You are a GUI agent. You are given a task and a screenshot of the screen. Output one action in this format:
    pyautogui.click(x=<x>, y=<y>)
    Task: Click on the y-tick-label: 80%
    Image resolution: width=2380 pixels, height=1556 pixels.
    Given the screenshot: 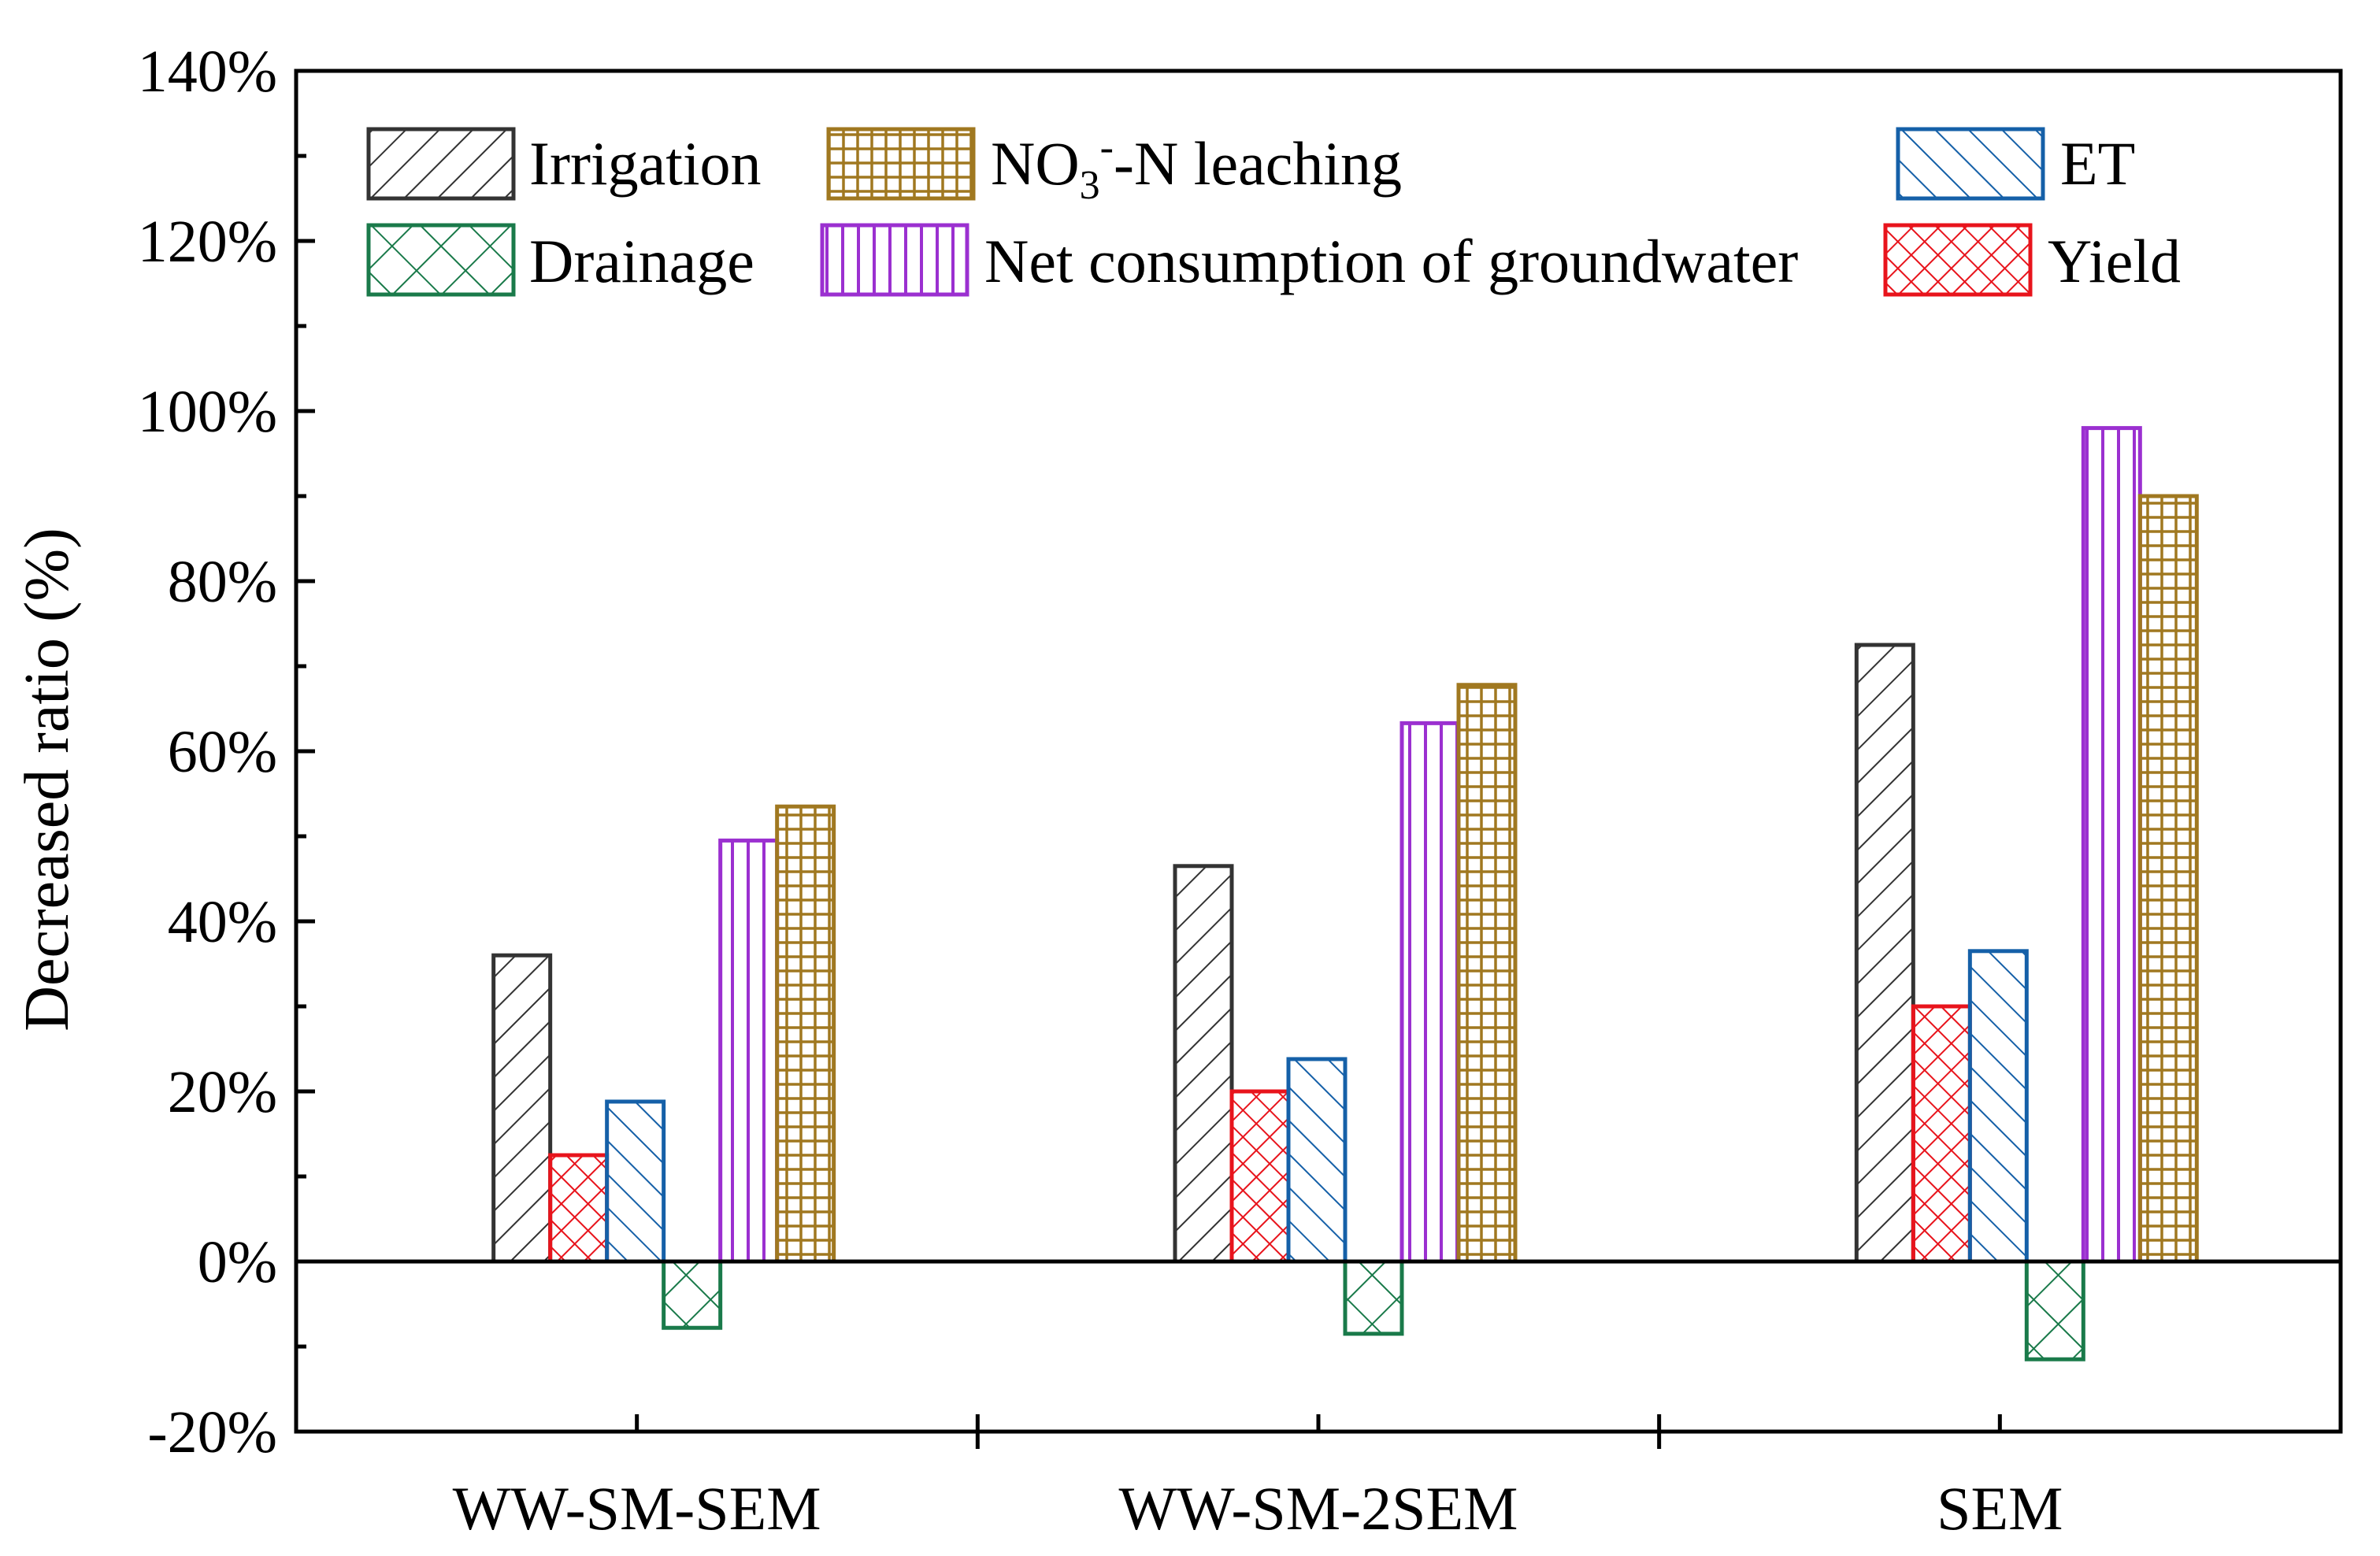 What is the action you would take?
    pyautogui.click(x=222, y=582)
    